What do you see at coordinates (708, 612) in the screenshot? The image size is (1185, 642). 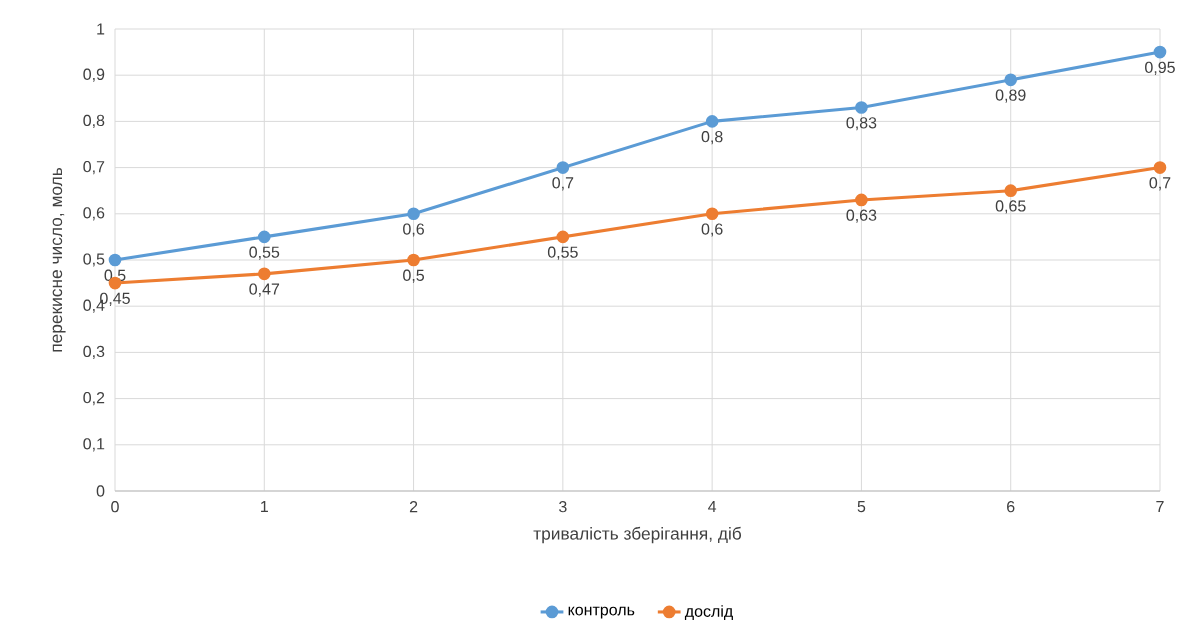 I see `legend-label: дослід` at bounding box center [708, 612].